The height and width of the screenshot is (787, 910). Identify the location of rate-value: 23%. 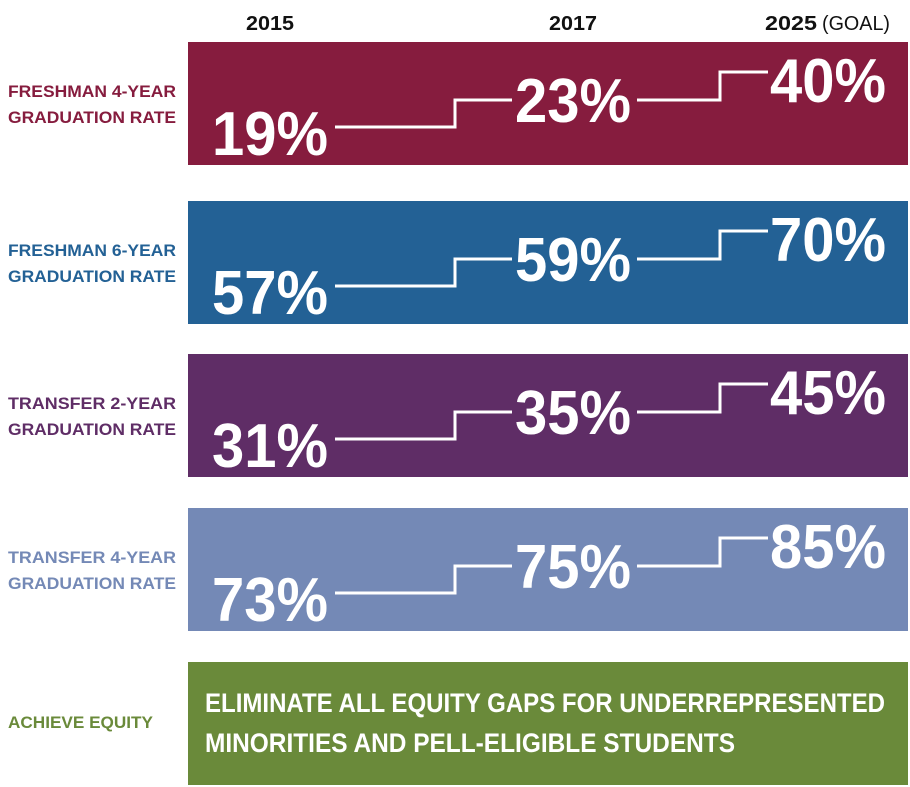
(573, 101).